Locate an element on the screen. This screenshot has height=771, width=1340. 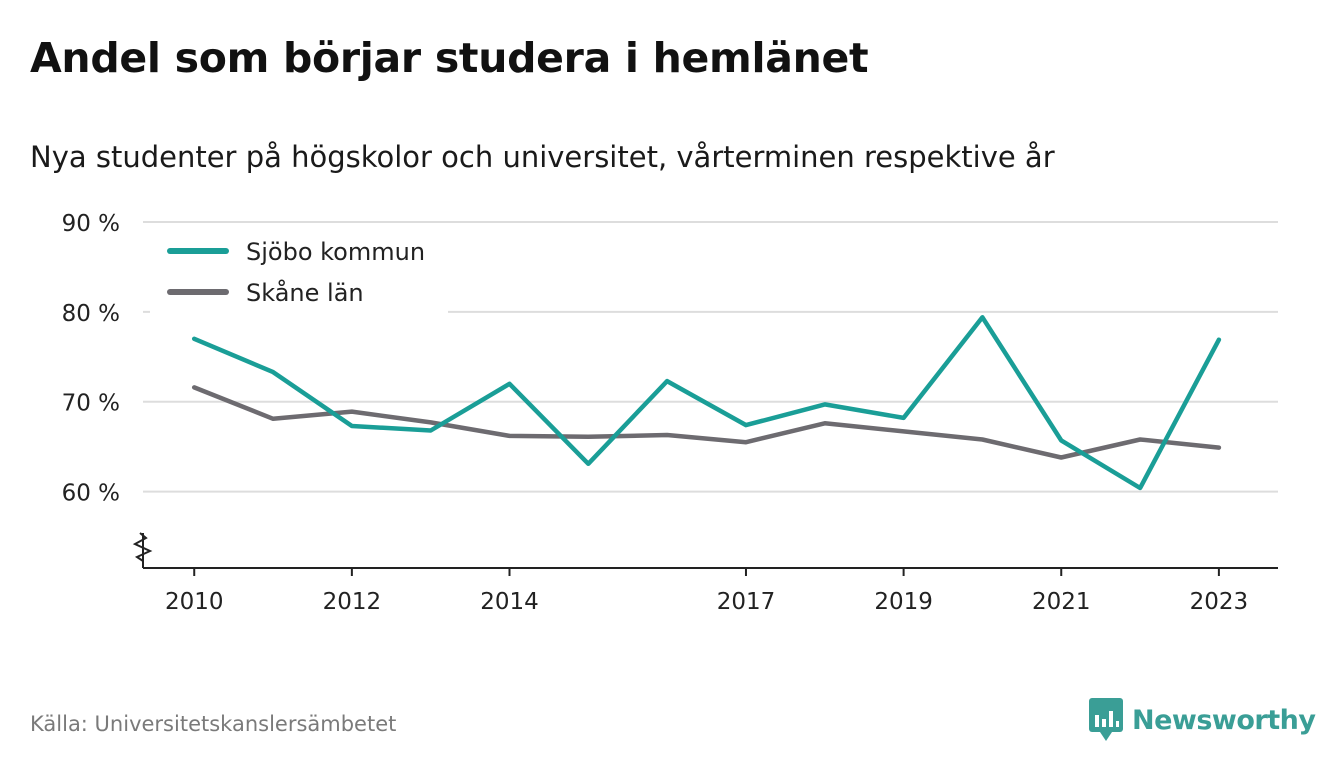
x-tick-label: 2023 is located at coordinates (1219, 602).